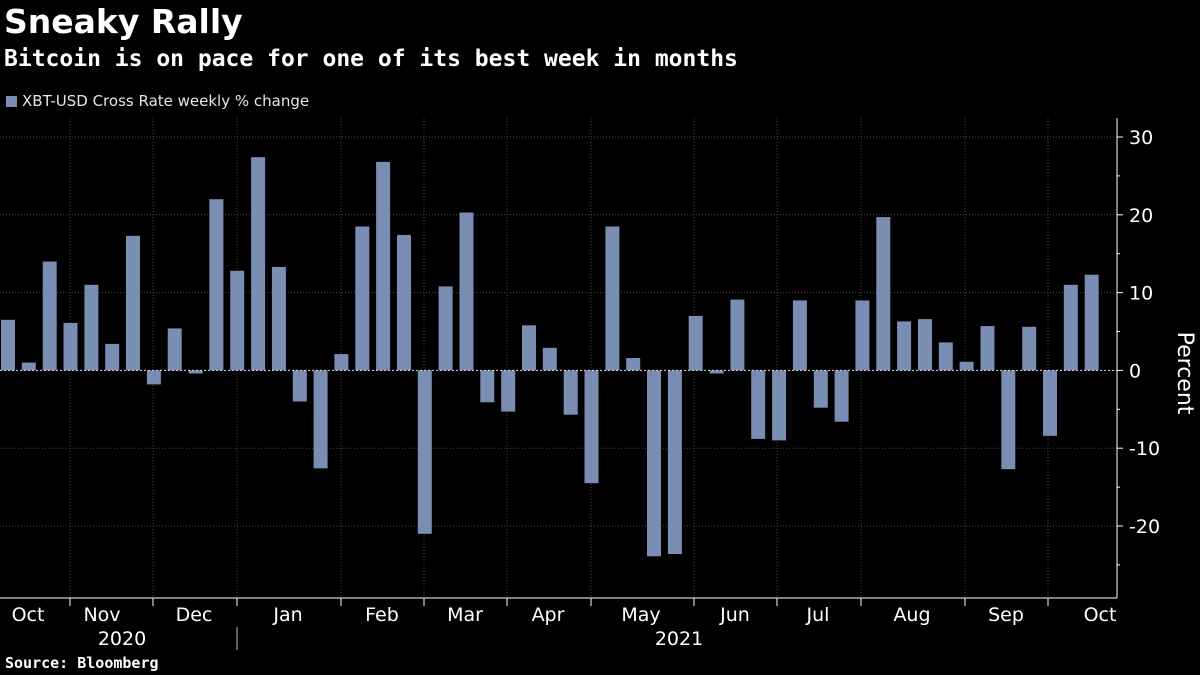 The height and width of the screenshot is (675, 1200). Describe the element at coordinates (123, 21) in the screenshot. I see `chart-title: Sneaky Rally` at that location.